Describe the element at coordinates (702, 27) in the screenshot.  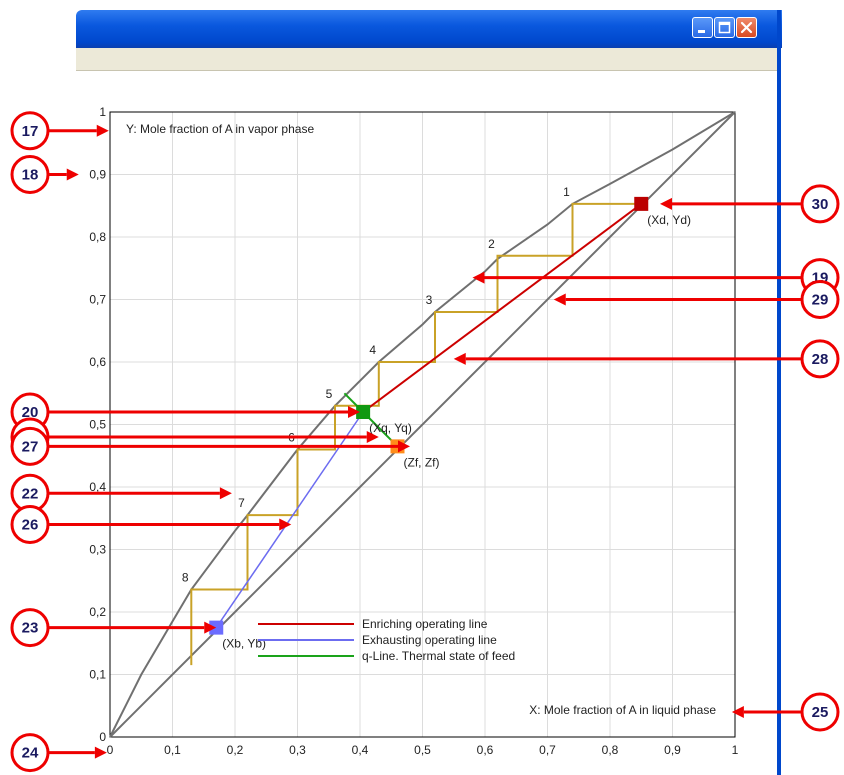
I see `minimize-button` at that location.